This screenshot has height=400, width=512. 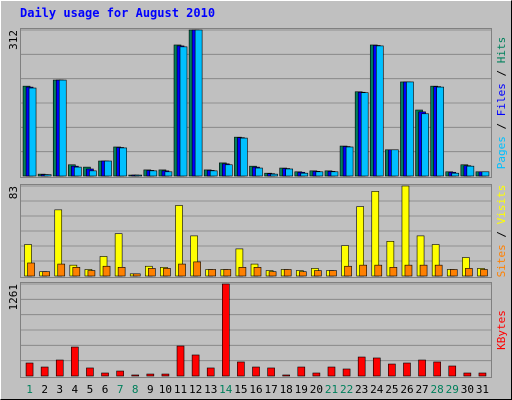 I want to click on x-tick-label: 23, so click(x=361, y=389).